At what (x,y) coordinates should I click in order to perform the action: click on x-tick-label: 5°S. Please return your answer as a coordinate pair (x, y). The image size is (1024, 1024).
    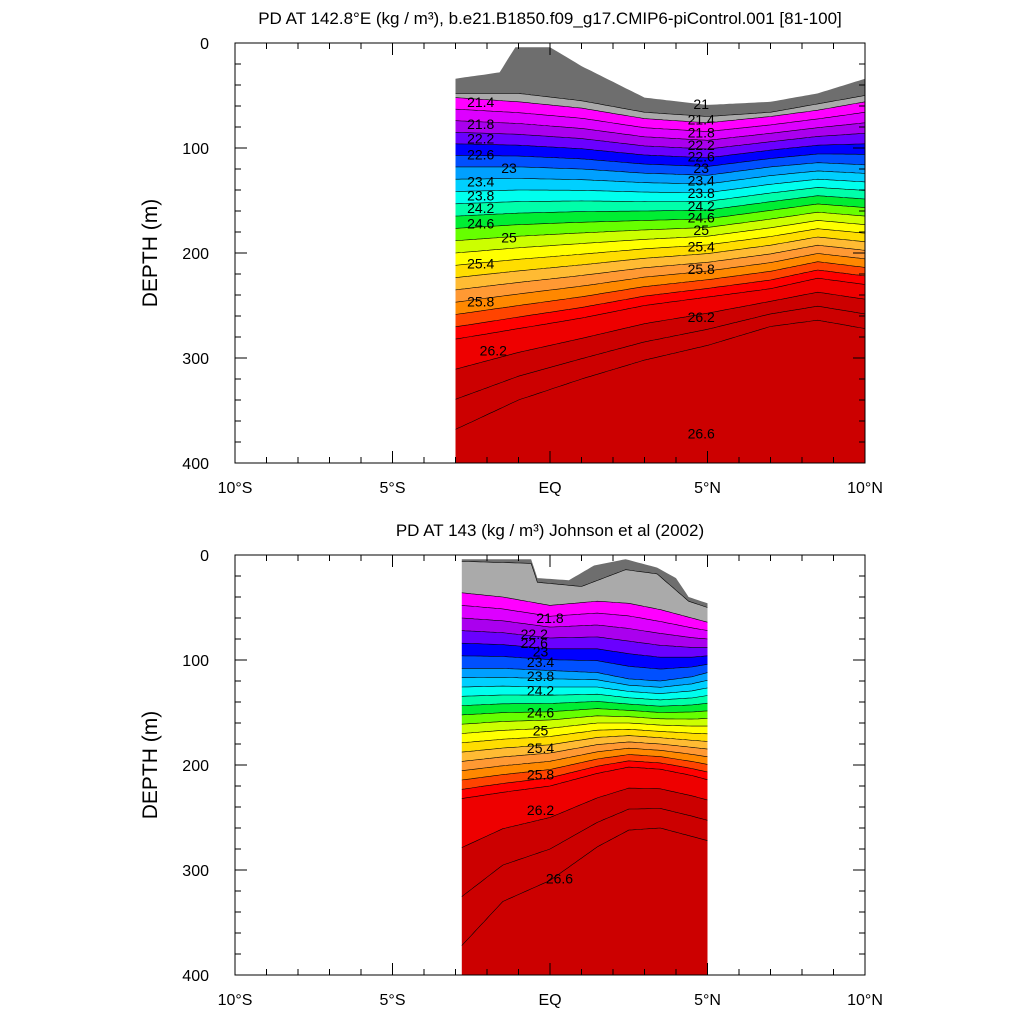
    Looking at the image, I should click on (393, 1000).